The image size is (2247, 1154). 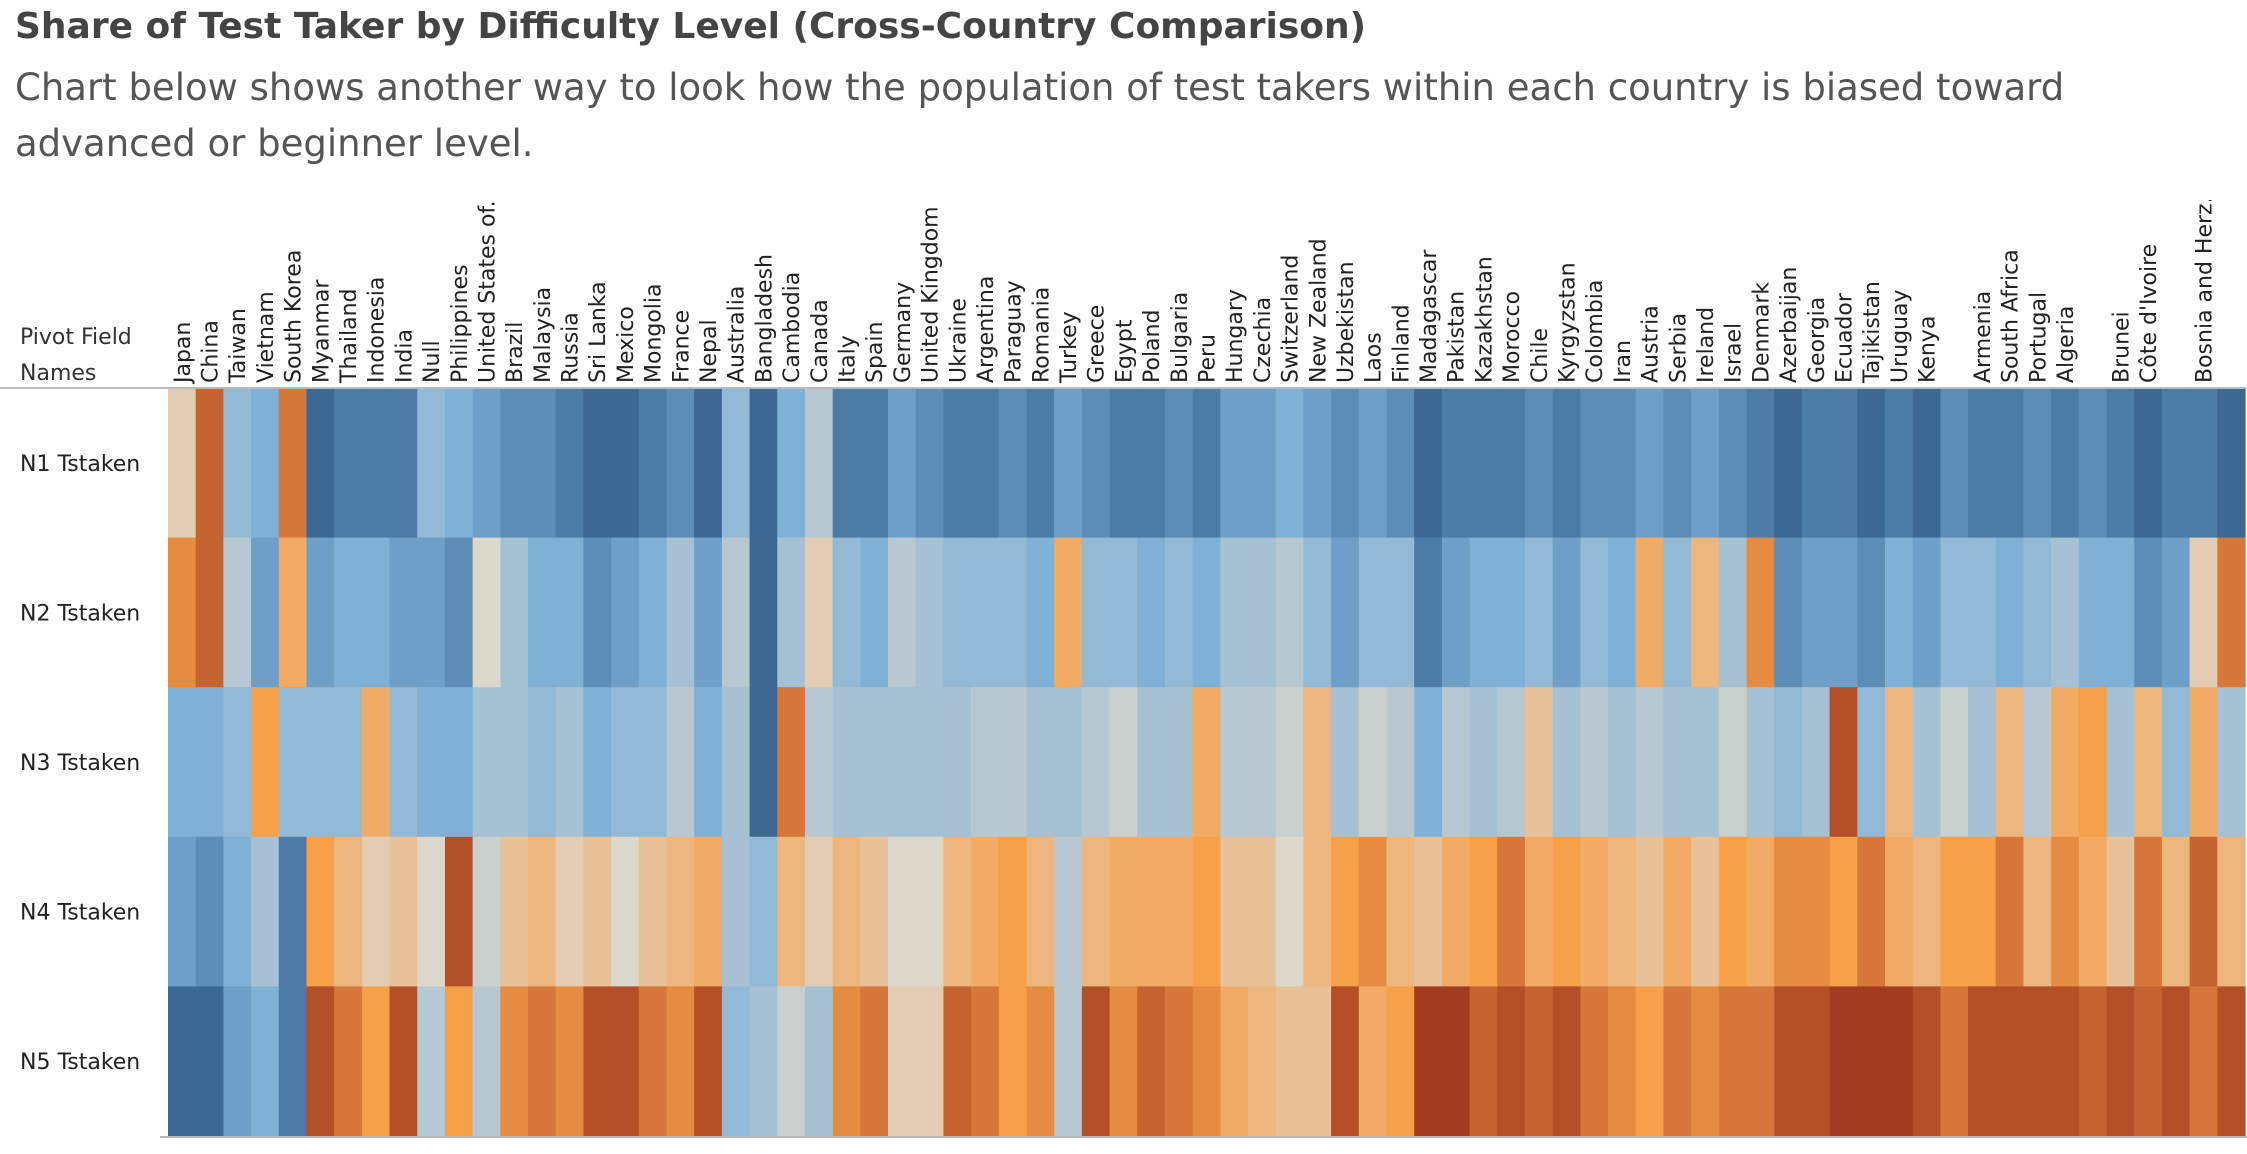 I want to click on column-label: Ecuador, so click(x=1844, y=337).